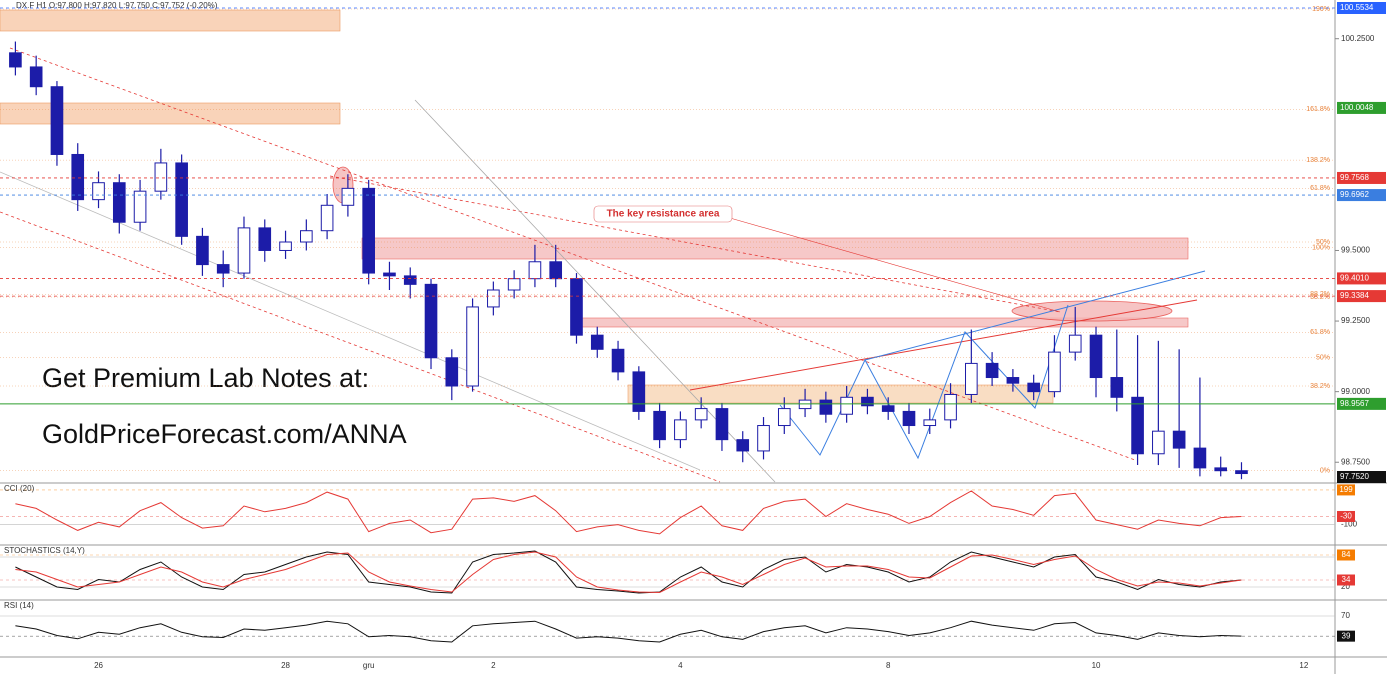  I want to click on price-badge-label: 100.5534, so click(1357, 7).